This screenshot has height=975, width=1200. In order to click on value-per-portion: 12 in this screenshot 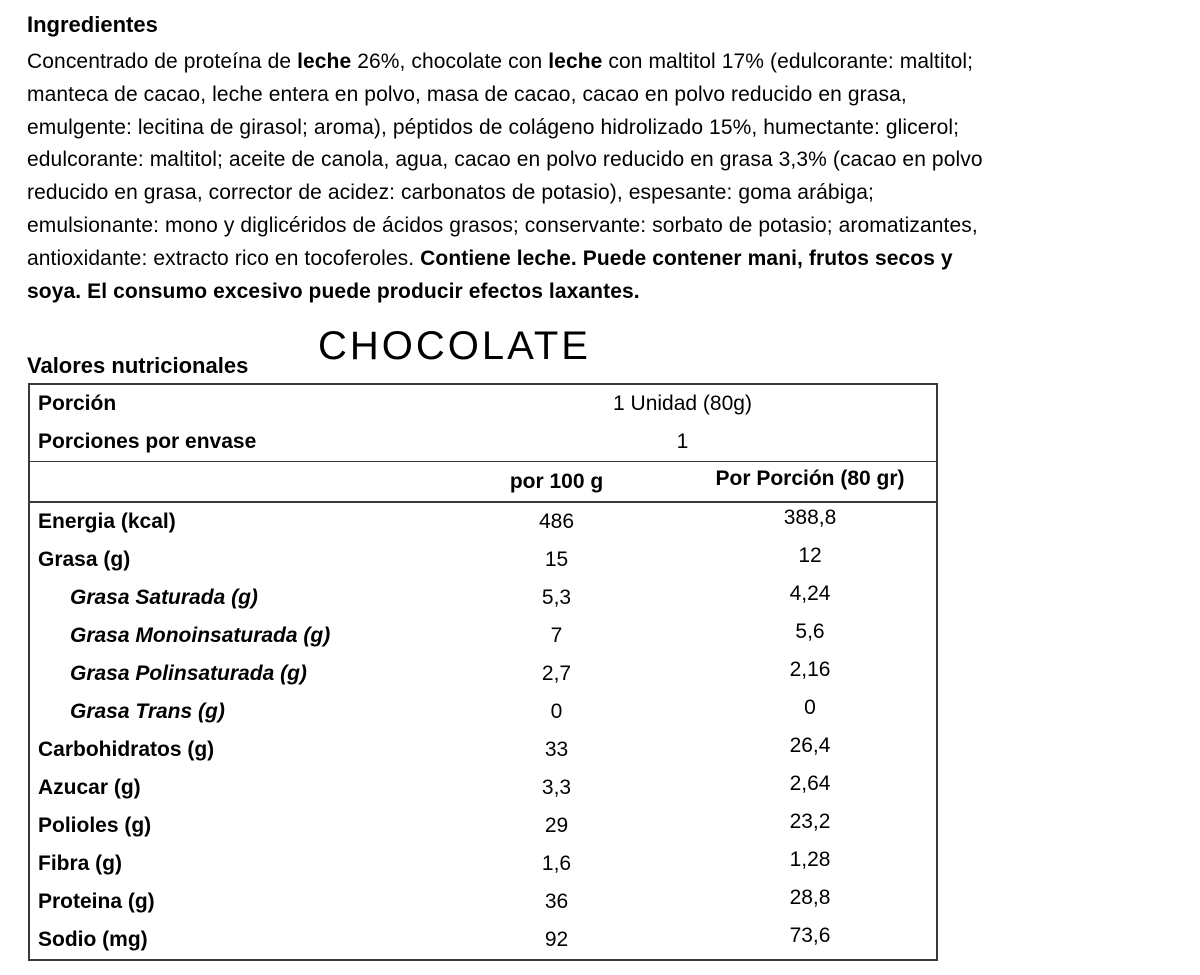, I will do `click(810, 556)`.